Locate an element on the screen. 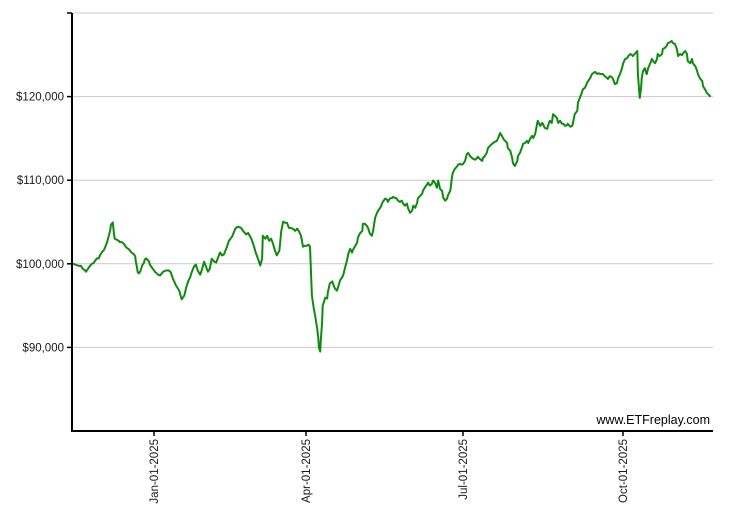 The image size is (750, 530). watermark-text: www.ETFreplay.com is located at coordinates (652, 420).